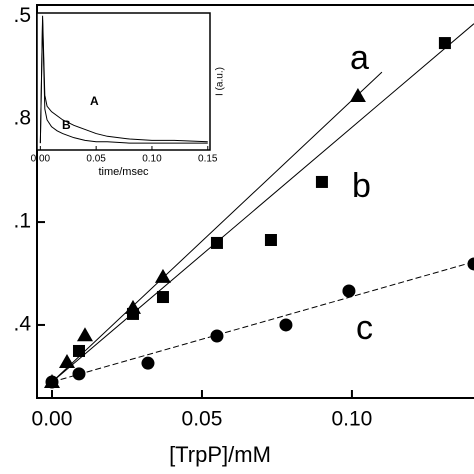 The image size is (474, 474). Describe the element at coordinates (22, 221) in the screenshot. I see `y-tick-label: .1` at that location.